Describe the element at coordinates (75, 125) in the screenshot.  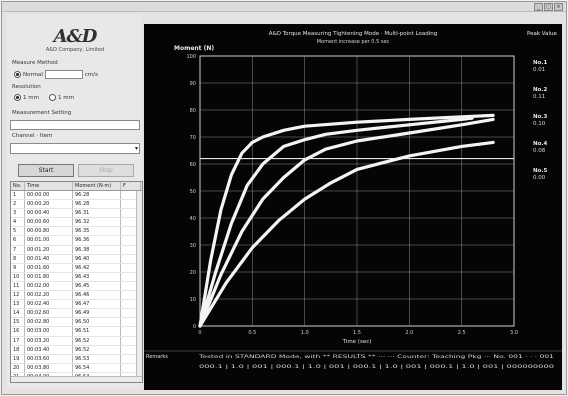
I see `measurement-setting-field` at that location.